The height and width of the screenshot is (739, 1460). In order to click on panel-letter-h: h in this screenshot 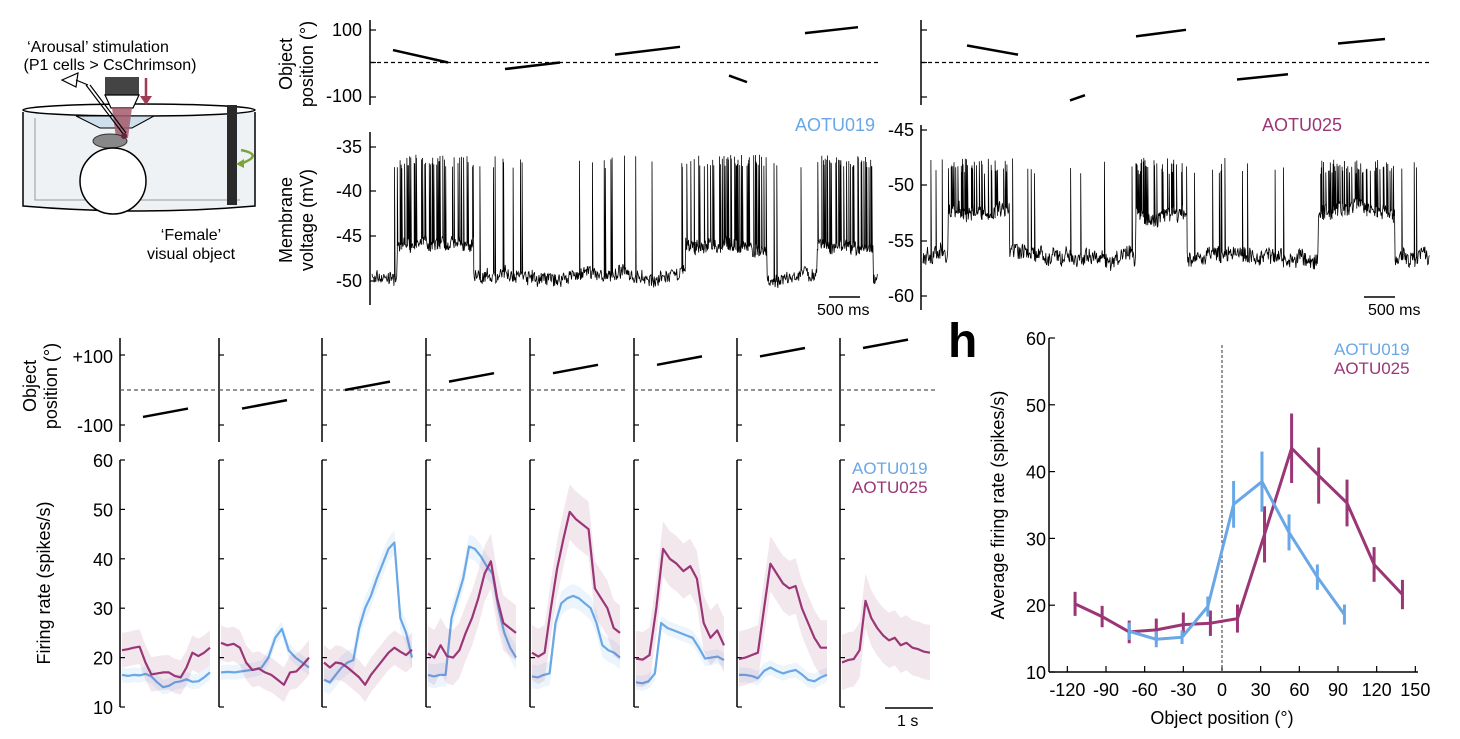, I will do `click(962, 341)`.